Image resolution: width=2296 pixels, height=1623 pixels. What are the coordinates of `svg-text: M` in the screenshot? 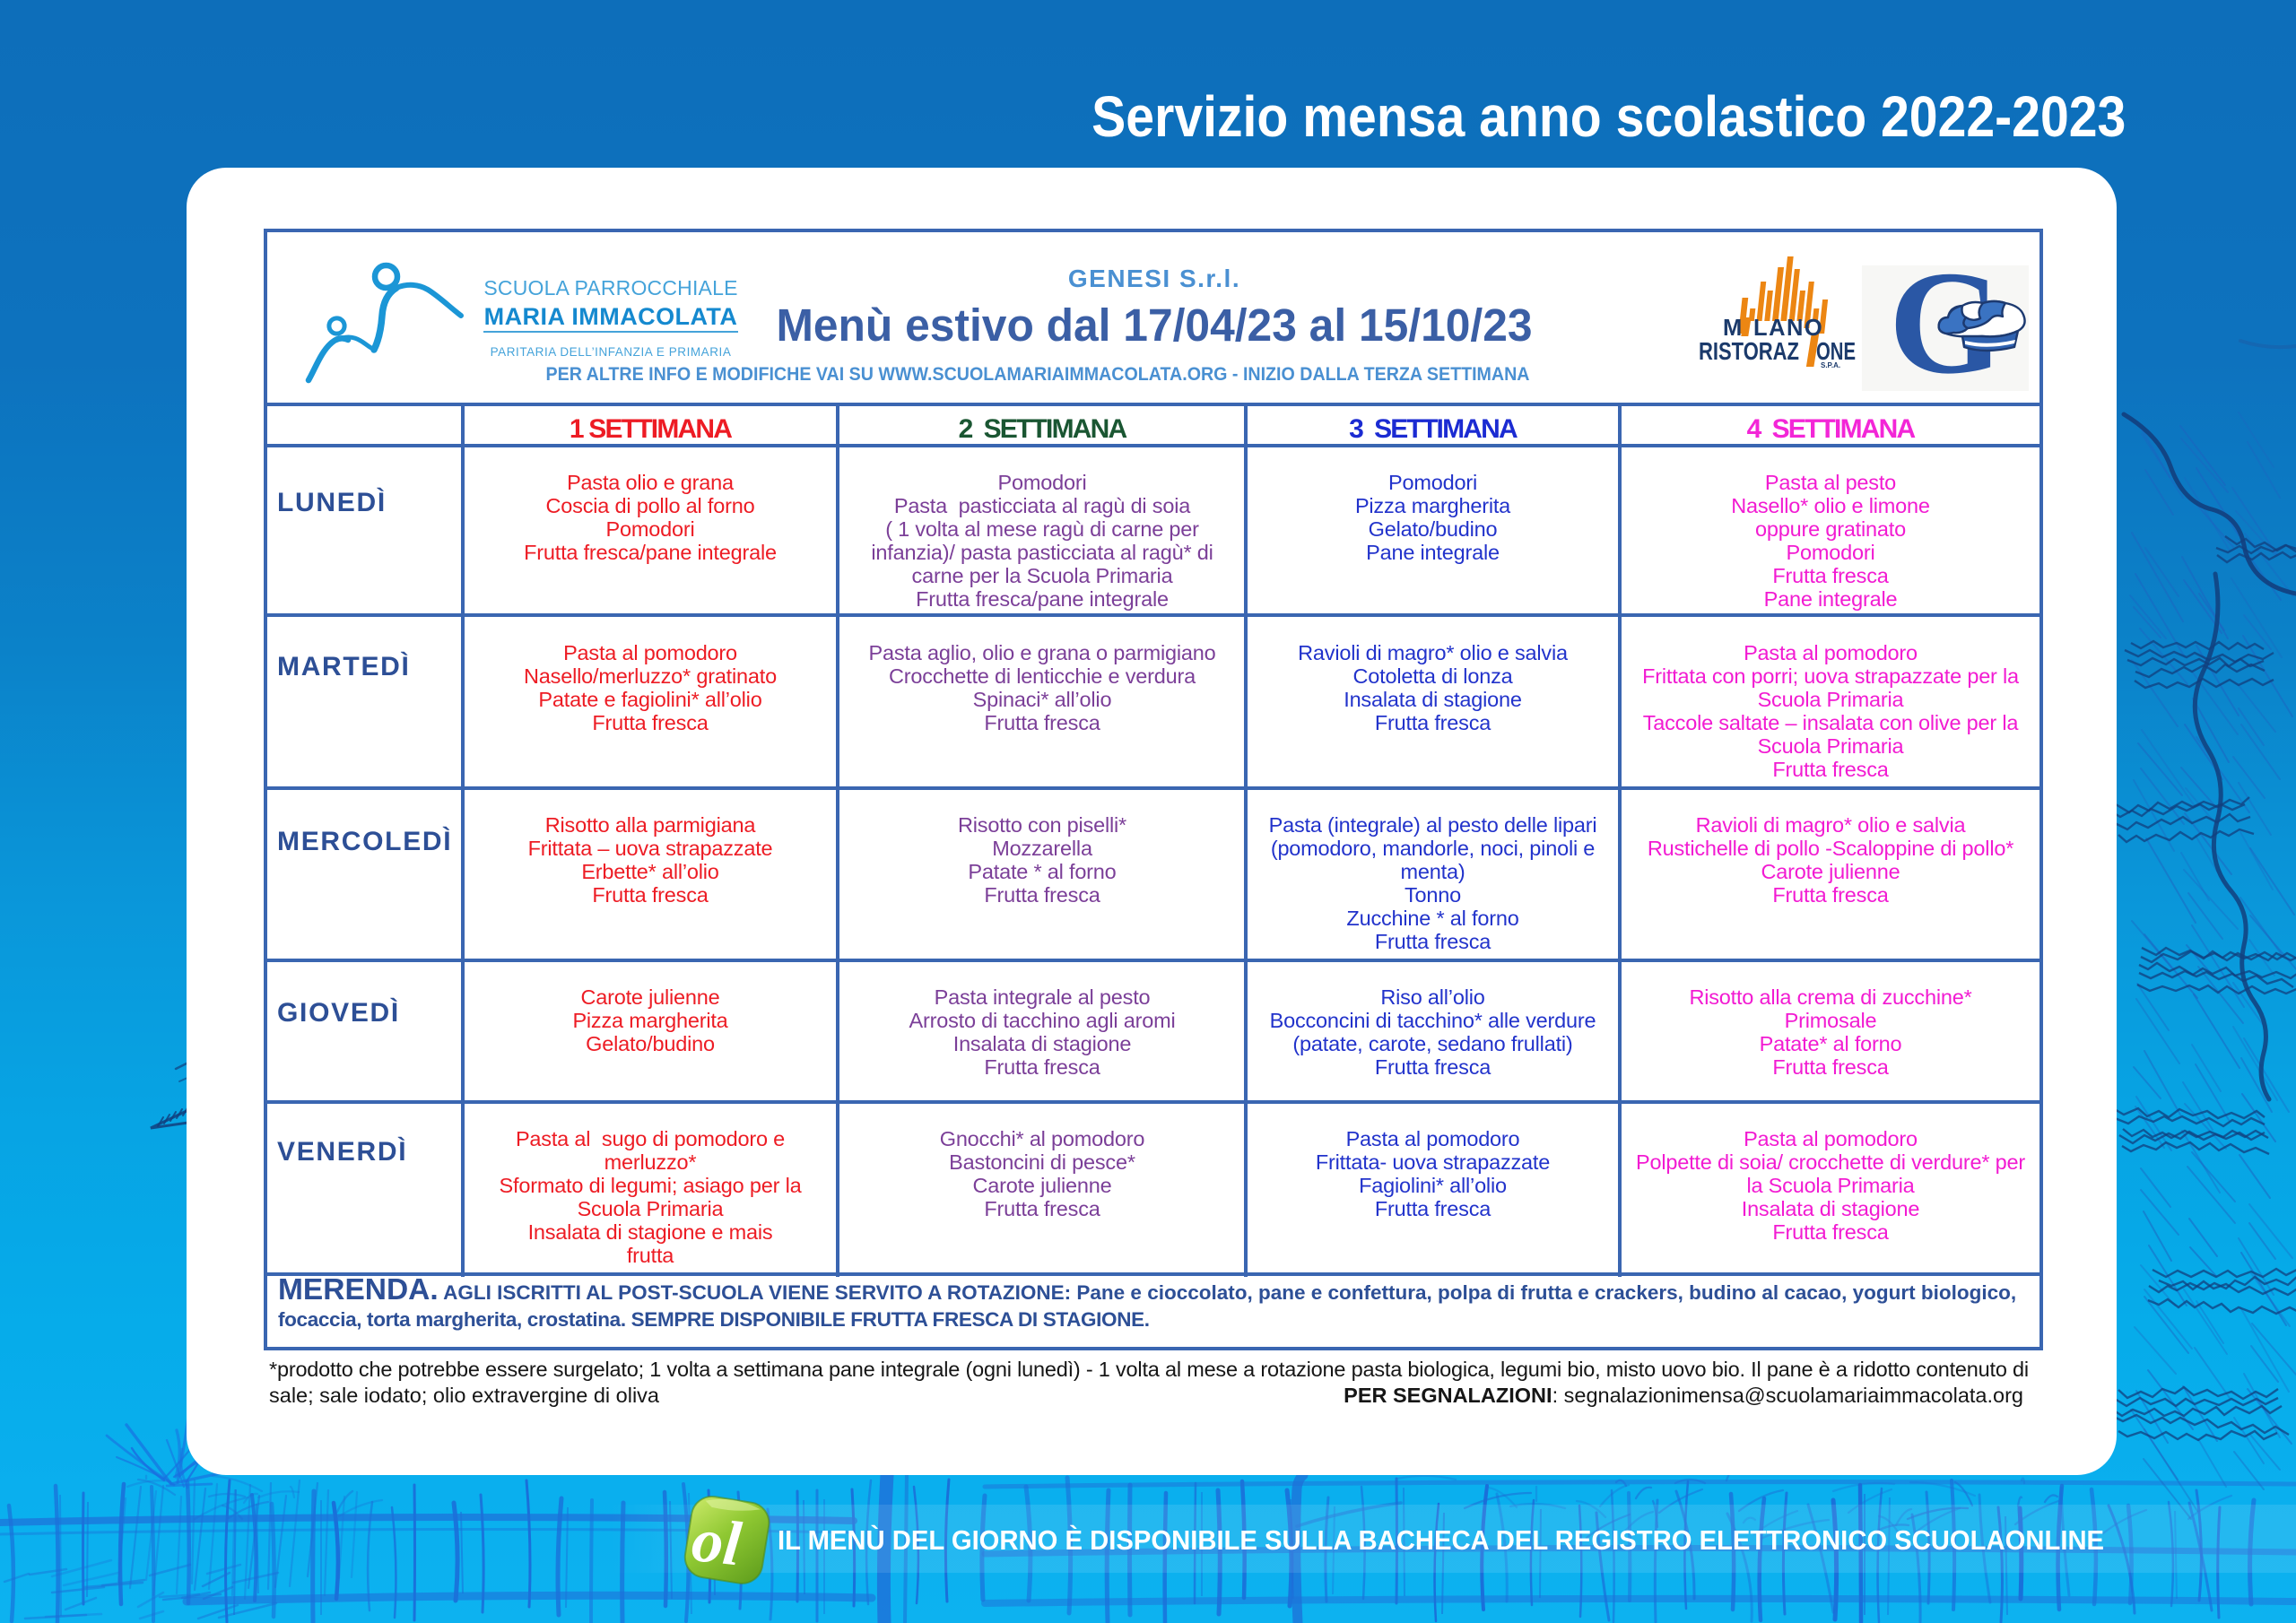 It's located at (1733, 328).